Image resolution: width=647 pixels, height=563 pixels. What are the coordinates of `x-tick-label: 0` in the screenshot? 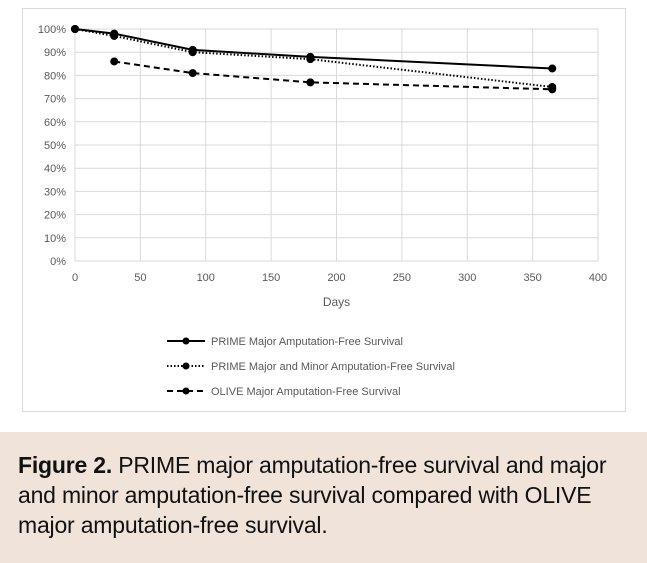 It's located at (75, 278).